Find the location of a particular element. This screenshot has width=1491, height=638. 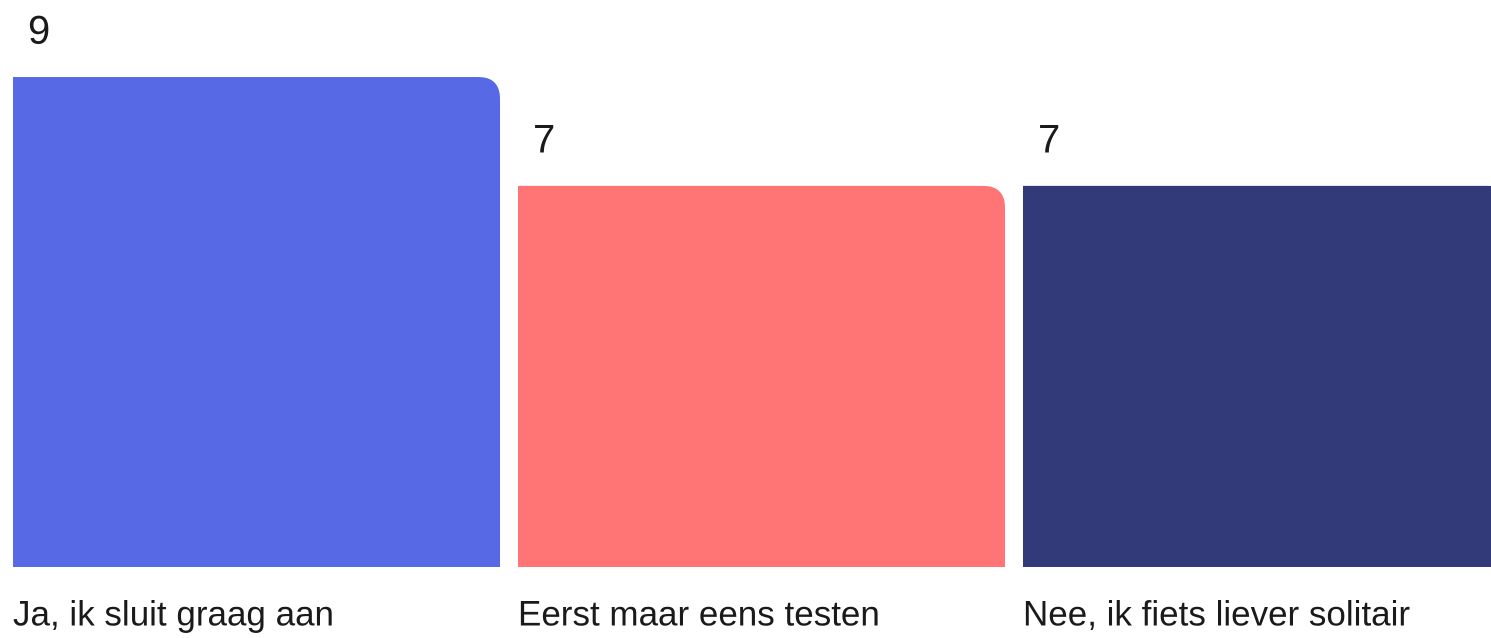

category-label: Eerst maar eens testen is located at coordinates (699, 613).